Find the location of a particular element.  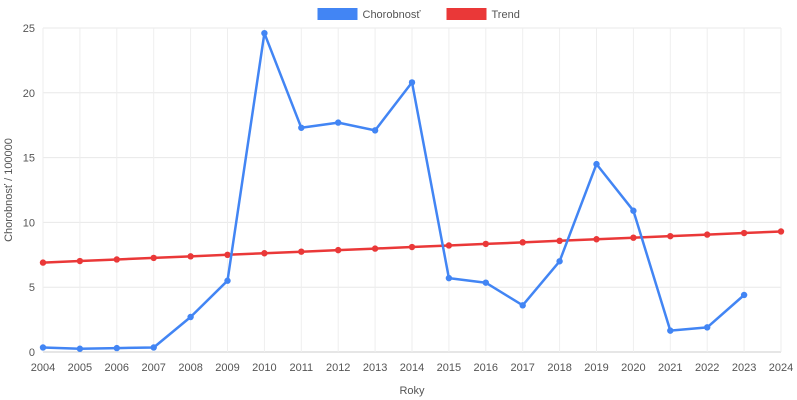

x-tick-label: 2007 is located at coordinates (153, 368).